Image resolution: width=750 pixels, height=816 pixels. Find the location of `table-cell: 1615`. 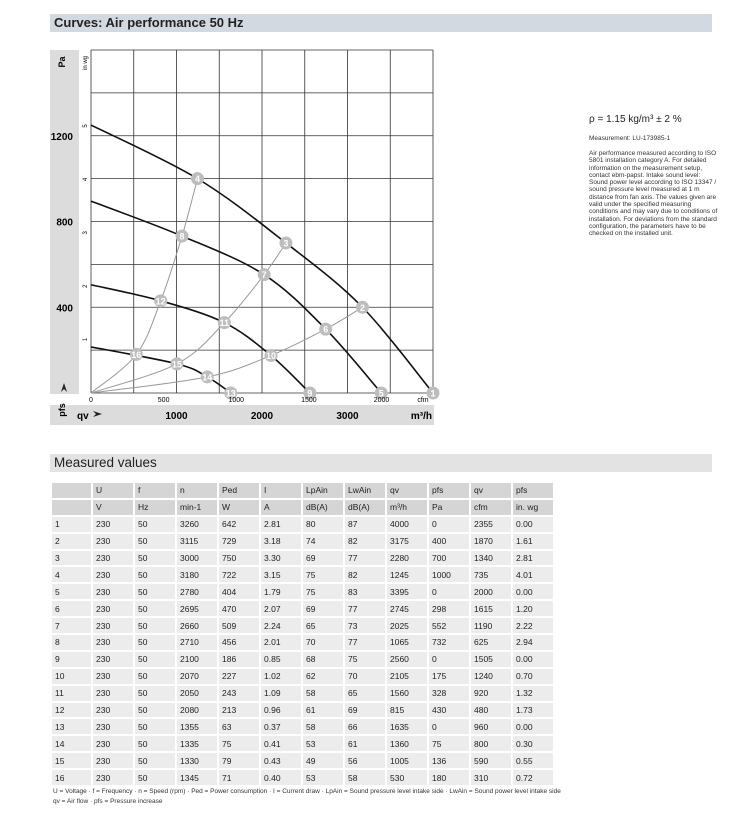

table-cell: 1615 is located at coordinates (491, 609).